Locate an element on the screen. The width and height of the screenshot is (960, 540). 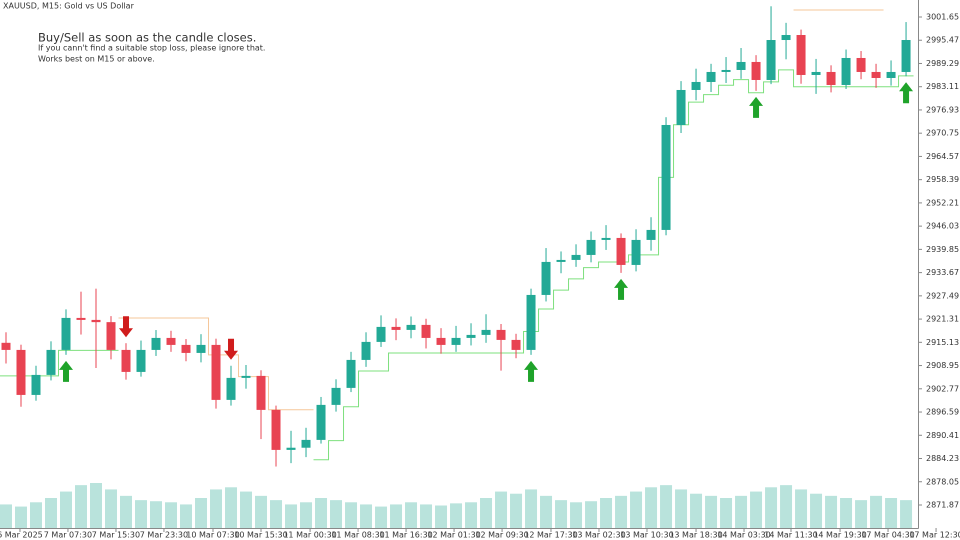
x-tick-label: 14 Mar 03:30 is located at coordinates (743, 535).